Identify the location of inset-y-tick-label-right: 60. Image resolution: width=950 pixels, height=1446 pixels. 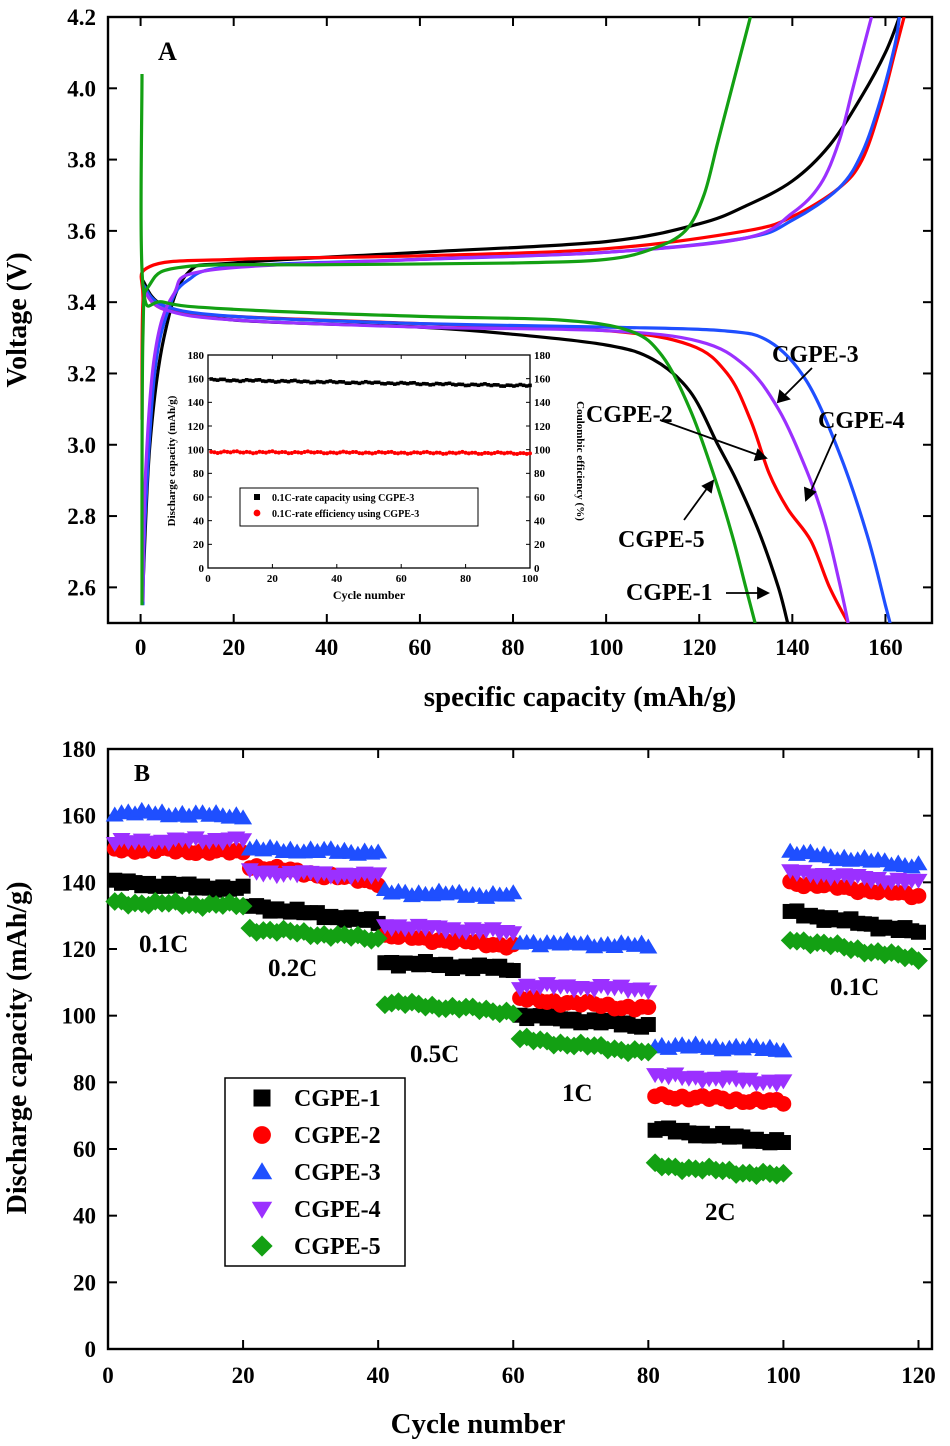
(540, 498).